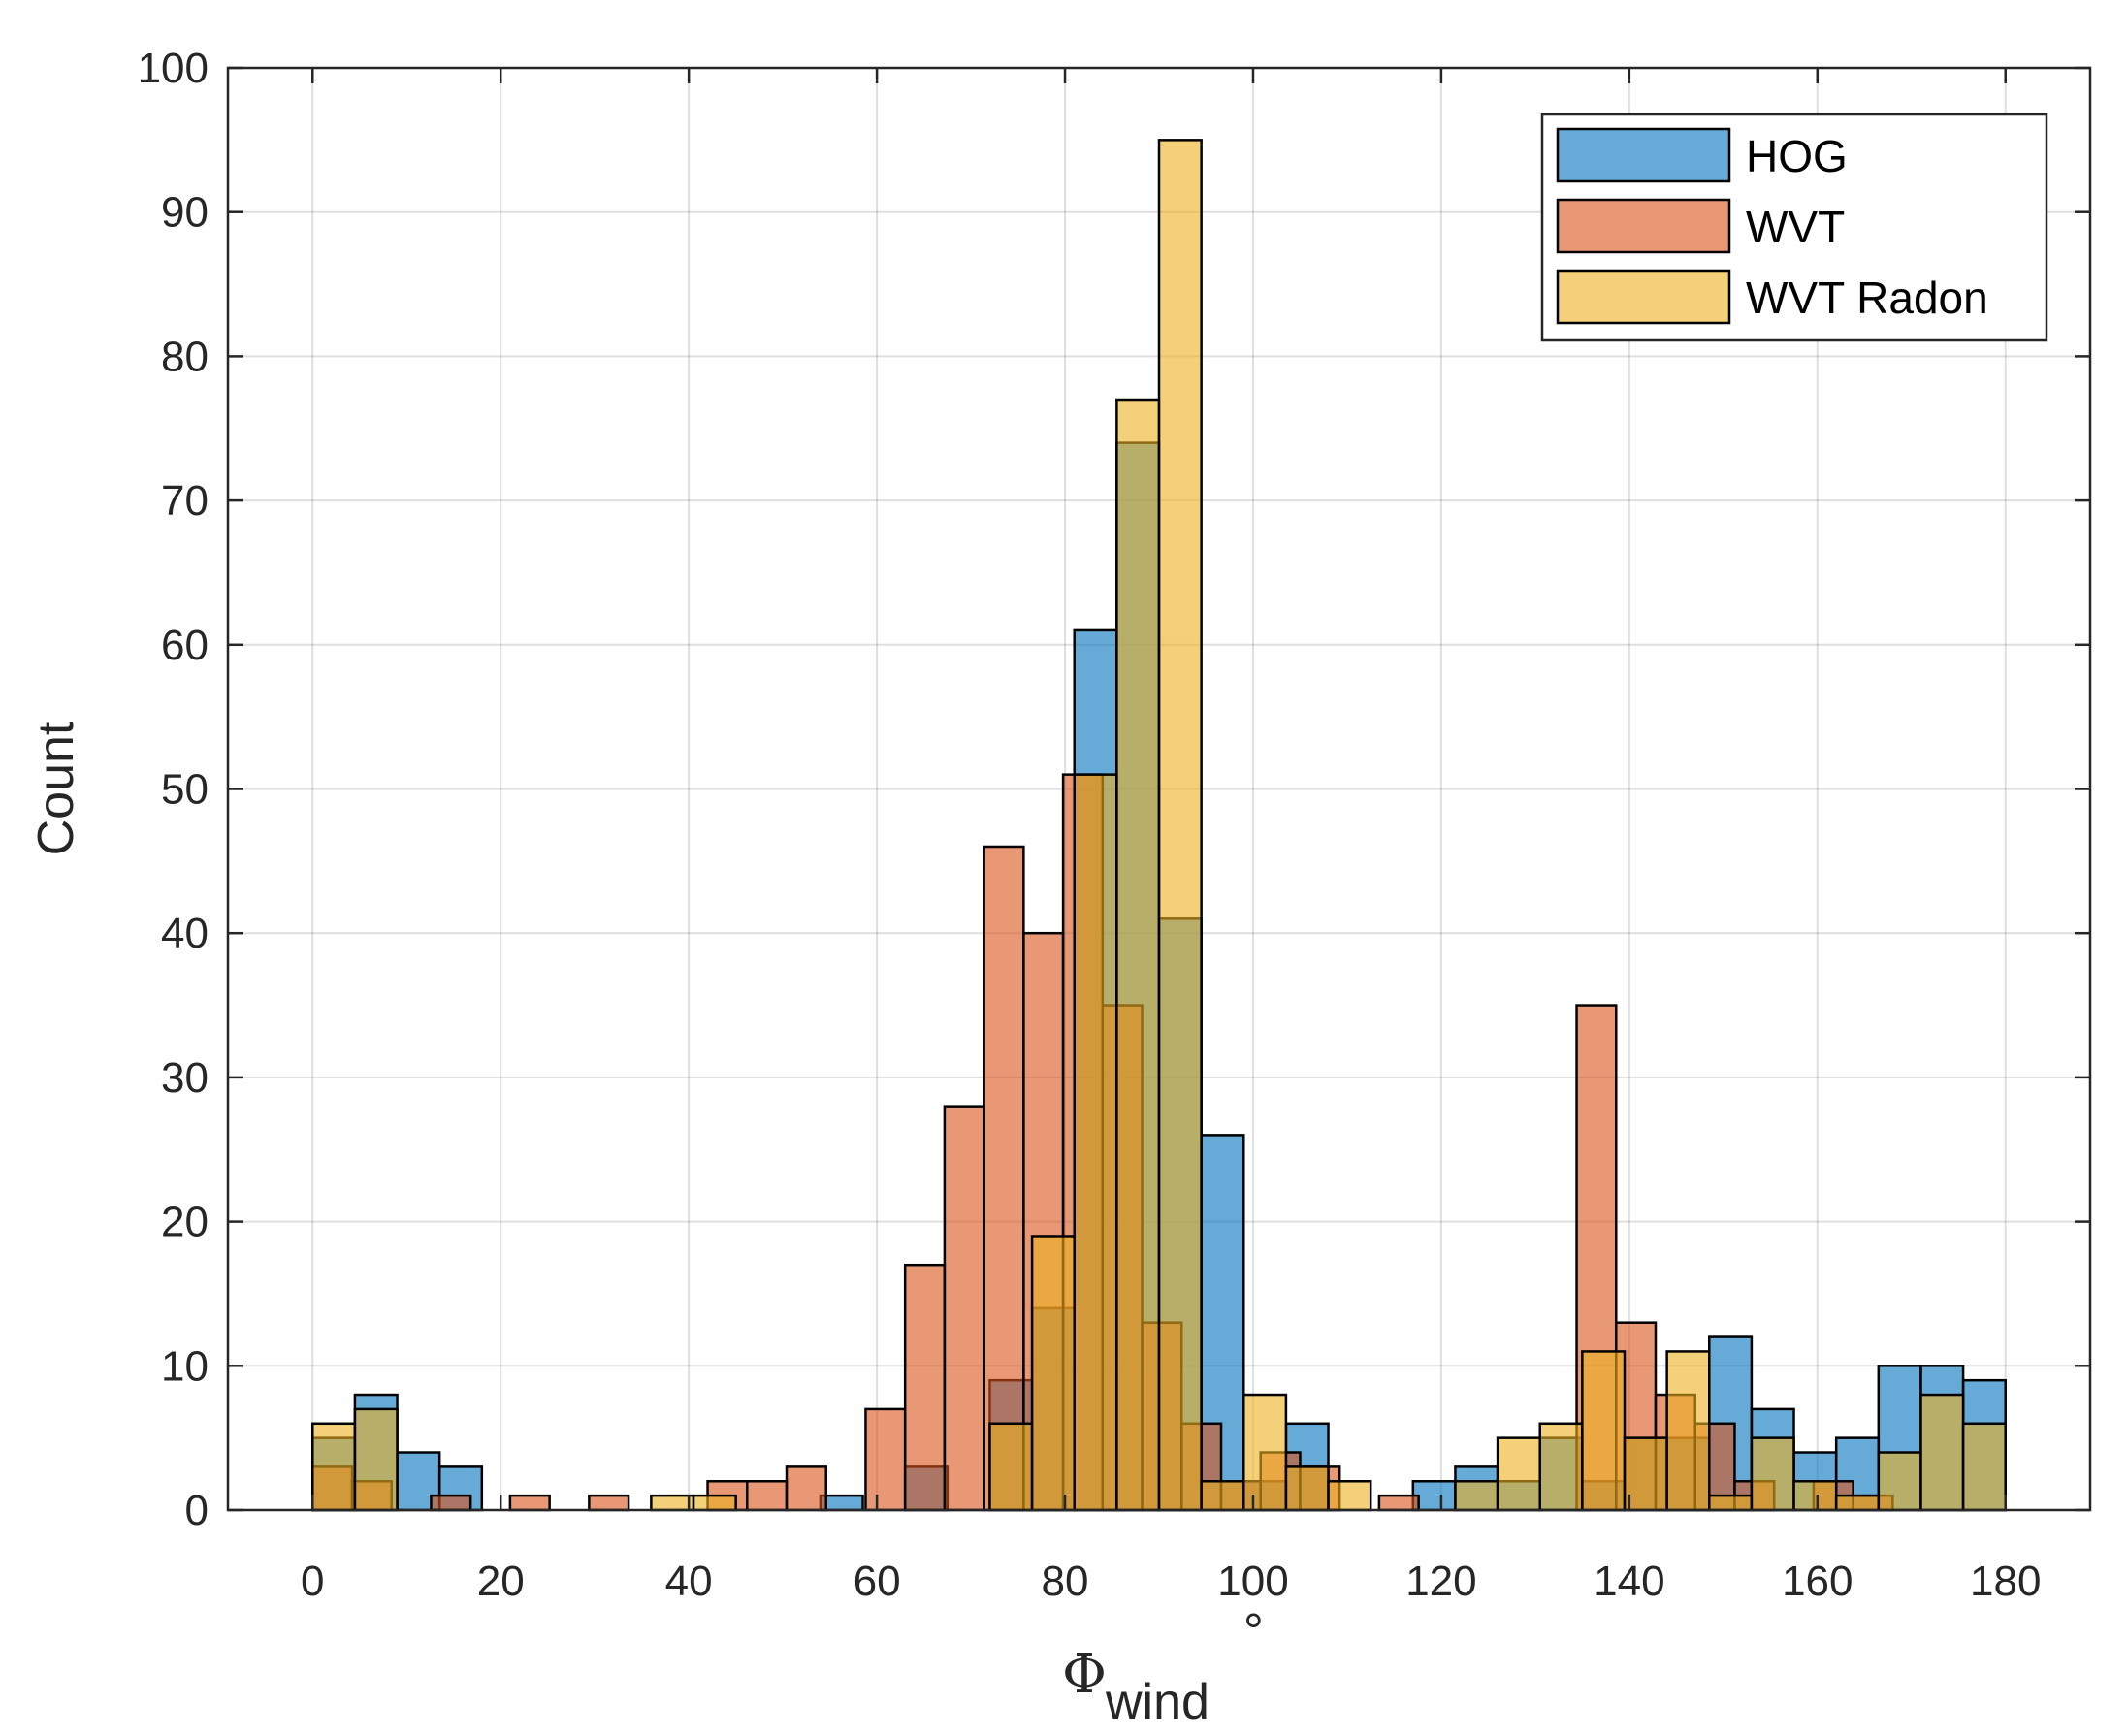 The image size is (2128, 1736). Describe the element at coordinates (501, 1581) in the screenshot. I see `x-tick-label: 20` at that location.